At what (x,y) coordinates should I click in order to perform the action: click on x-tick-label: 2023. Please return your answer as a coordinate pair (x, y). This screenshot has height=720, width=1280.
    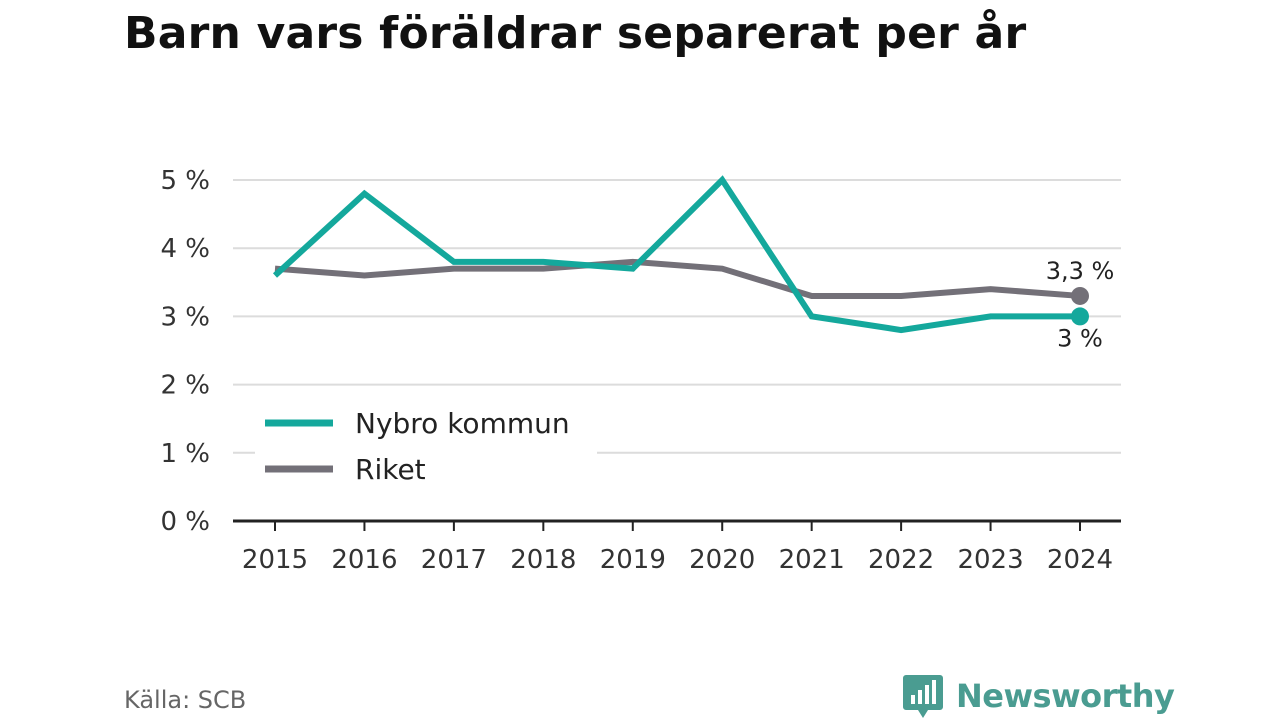
    Looking at the image, I should click on (990, 560).